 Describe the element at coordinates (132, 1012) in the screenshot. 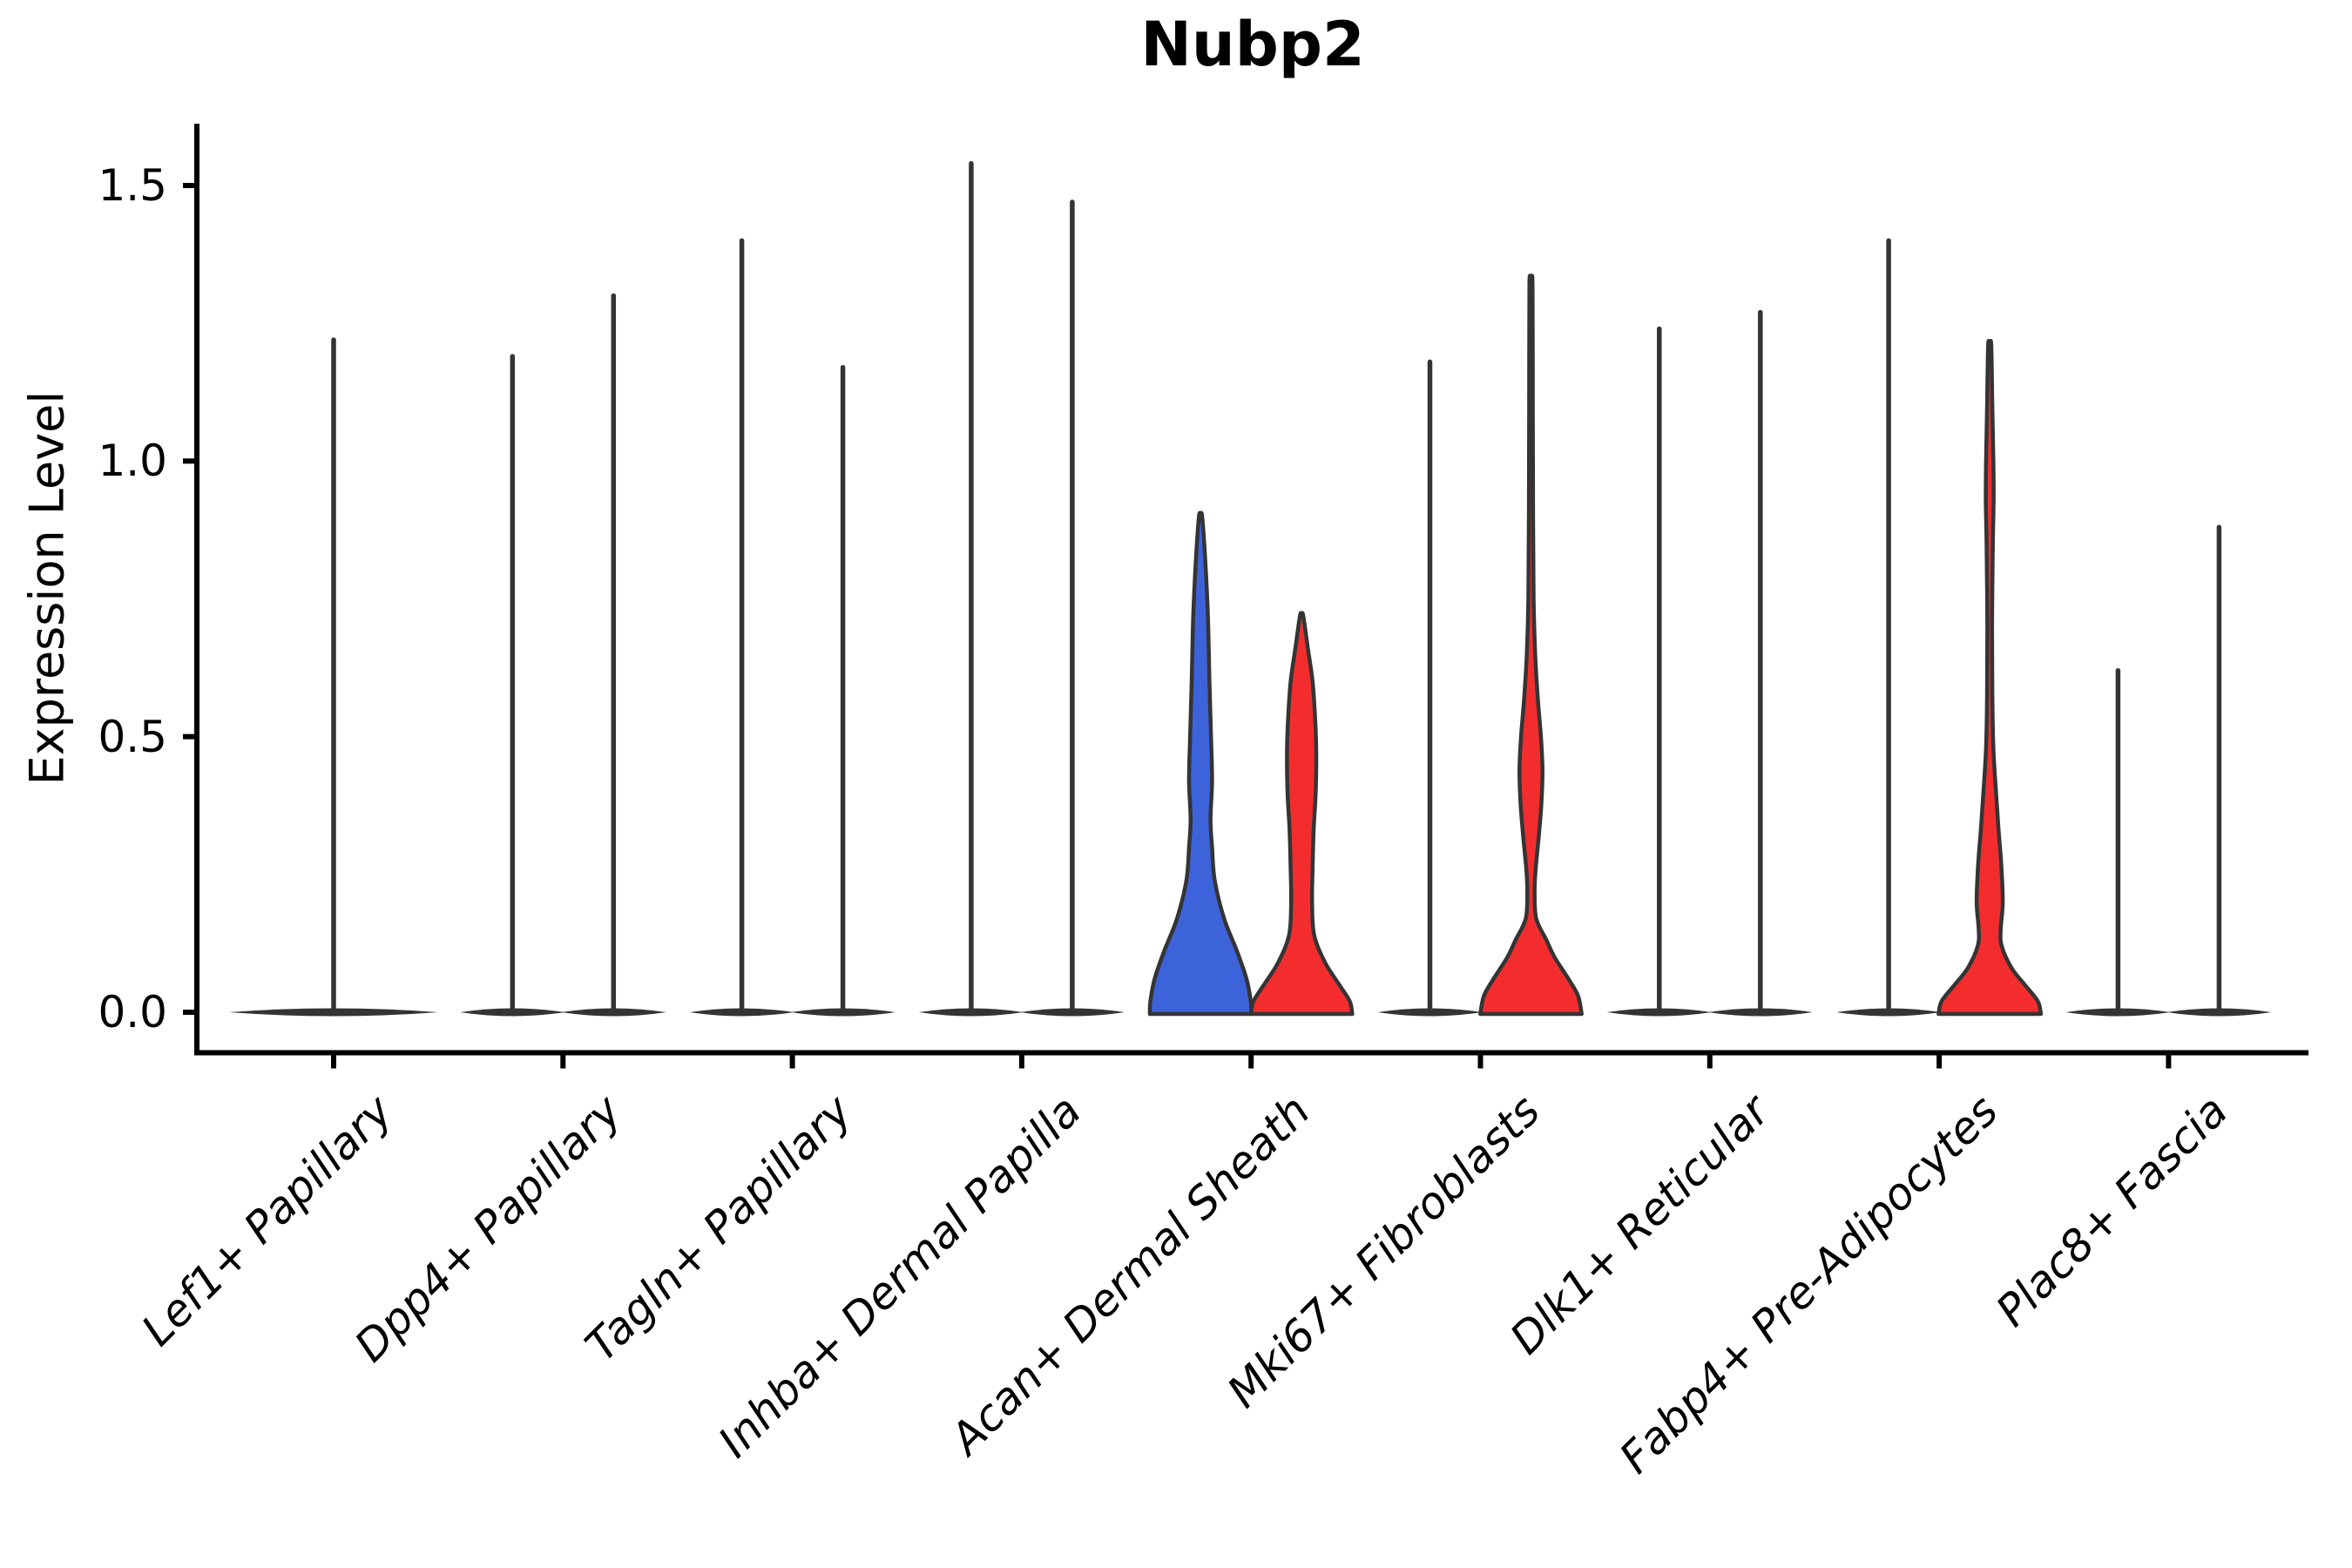

I see `y-tick-label-0: 0.0` at that location.